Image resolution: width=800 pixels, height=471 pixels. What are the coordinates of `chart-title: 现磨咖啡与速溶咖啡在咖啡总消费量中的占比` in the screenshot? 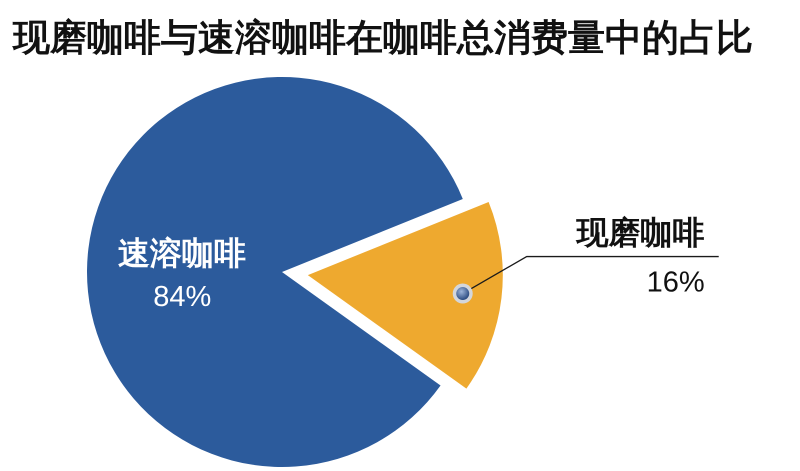 It's located at (382, 37).